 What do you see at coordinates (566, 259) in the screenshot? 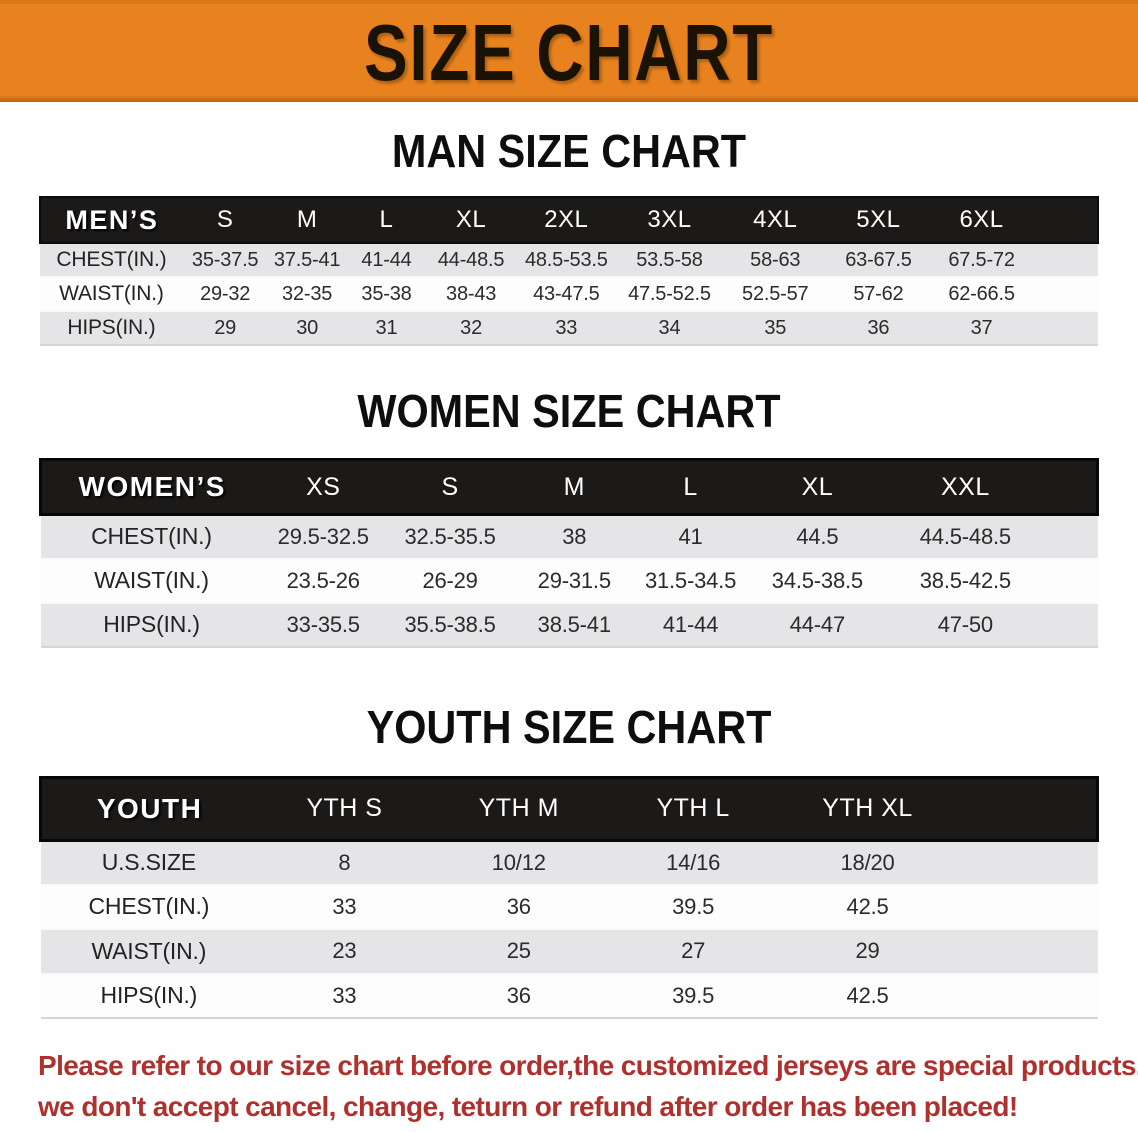
I see `value-cell: 48.5-53.5` at bounding box center [566, 259].